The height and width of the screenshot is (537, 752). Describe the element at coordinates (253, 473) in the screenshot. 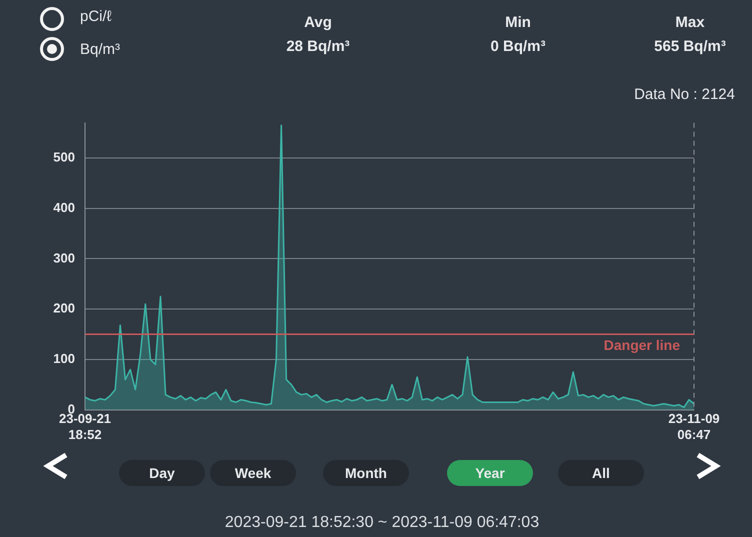

I see `text: Week` at that location.